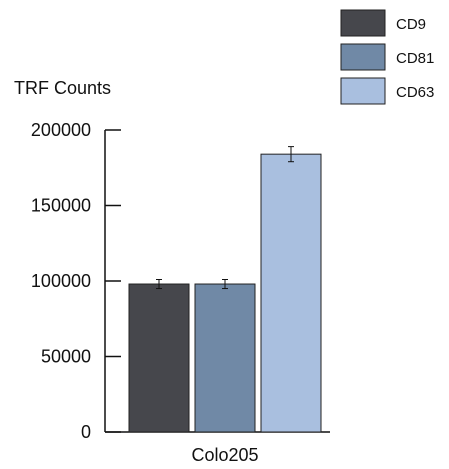 The image size is (449, 469). Describe the element at coordinates (387, 57) in the screenshot. I see `legend: CD9 CD81 CD63` at that location.